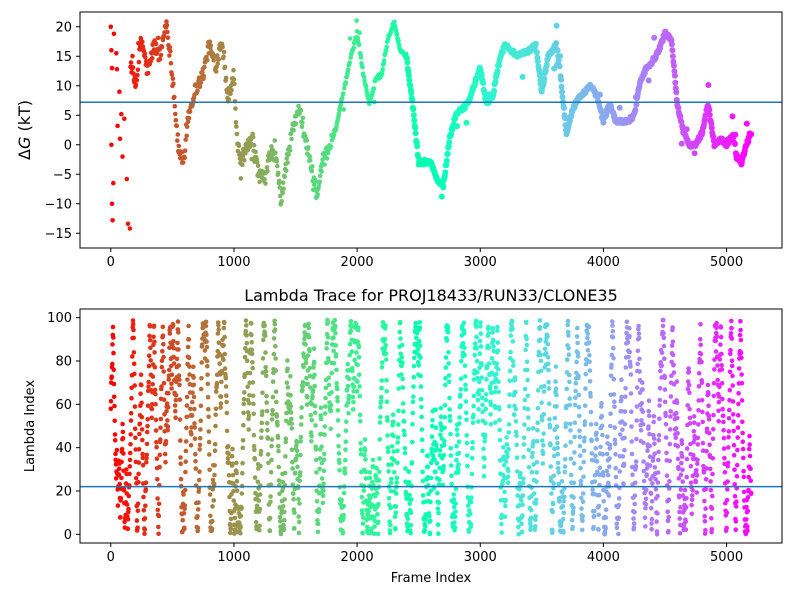 This screenshot has width=800, height=600. What do you see at coordinates (431, 295) in the screenshot?
I see `lambda-chart-title: Lambda Trace for PROJ18433/RUN33/CLONE35` at bounding box center [431, 295].